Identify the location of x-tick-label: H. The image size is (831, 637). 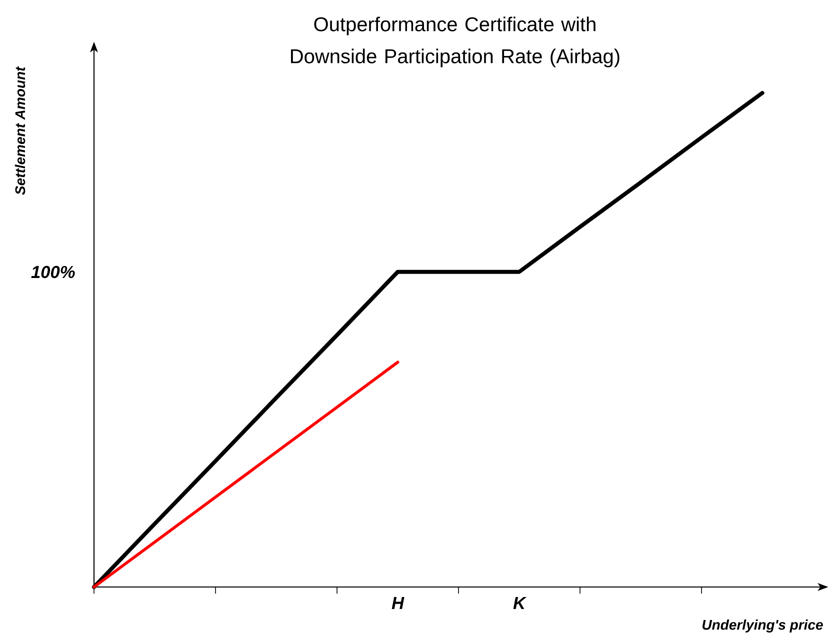
(398, 603).